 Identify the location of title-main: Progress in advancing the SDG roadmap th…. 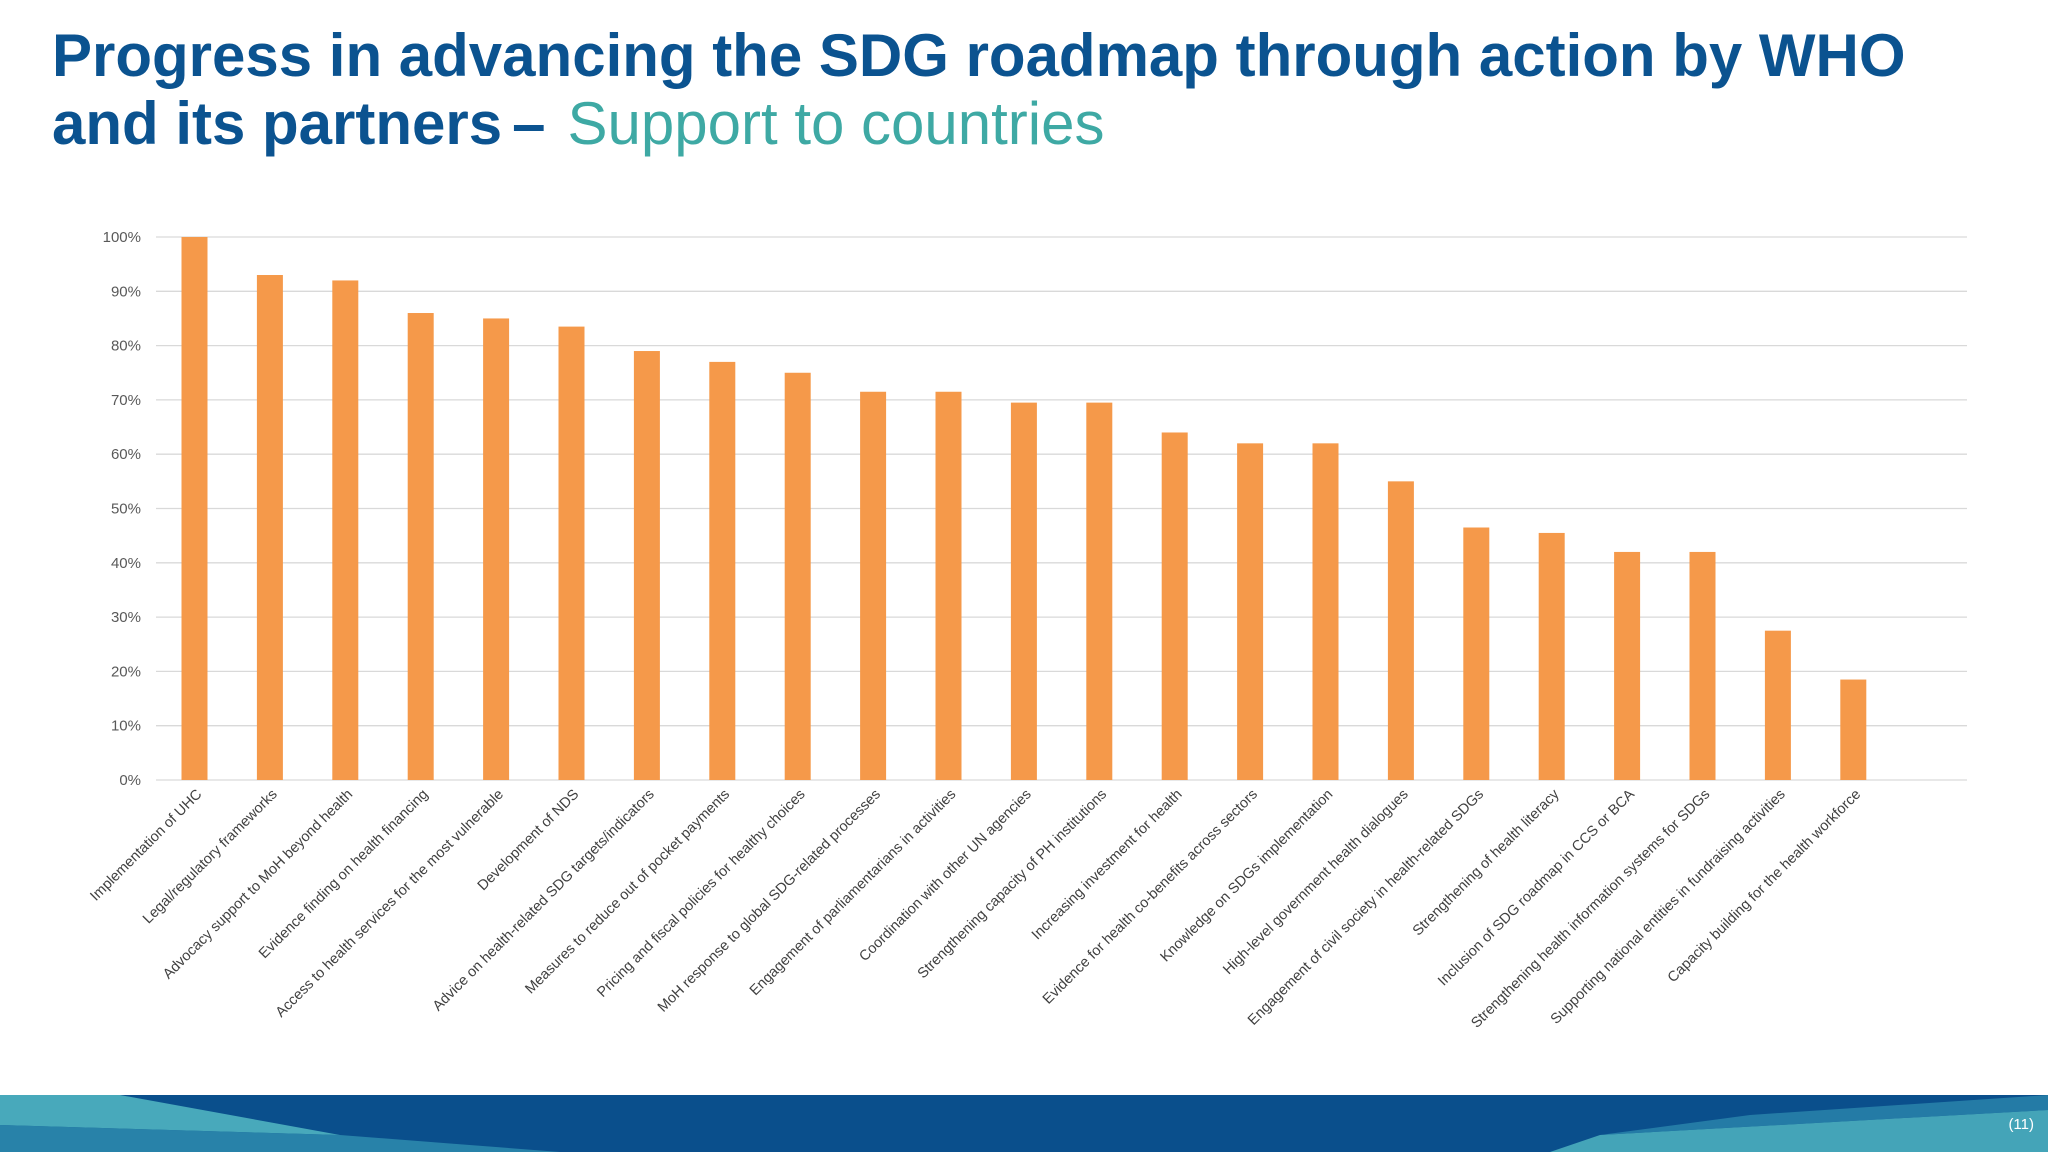
(979, 89).